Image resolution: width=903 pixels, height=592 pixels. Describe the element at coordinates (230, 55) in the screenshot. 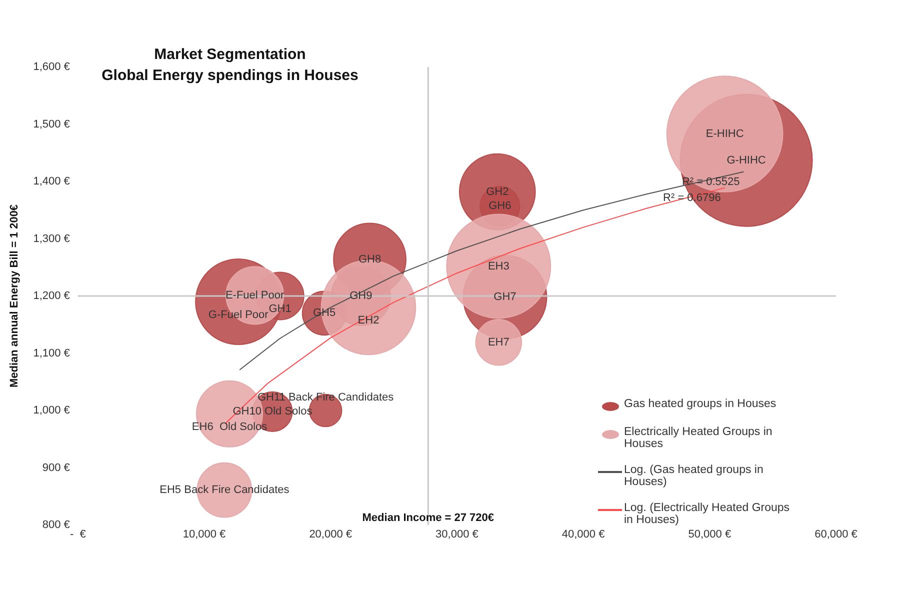

I see `chart-title: Market Segmentation` at that location.